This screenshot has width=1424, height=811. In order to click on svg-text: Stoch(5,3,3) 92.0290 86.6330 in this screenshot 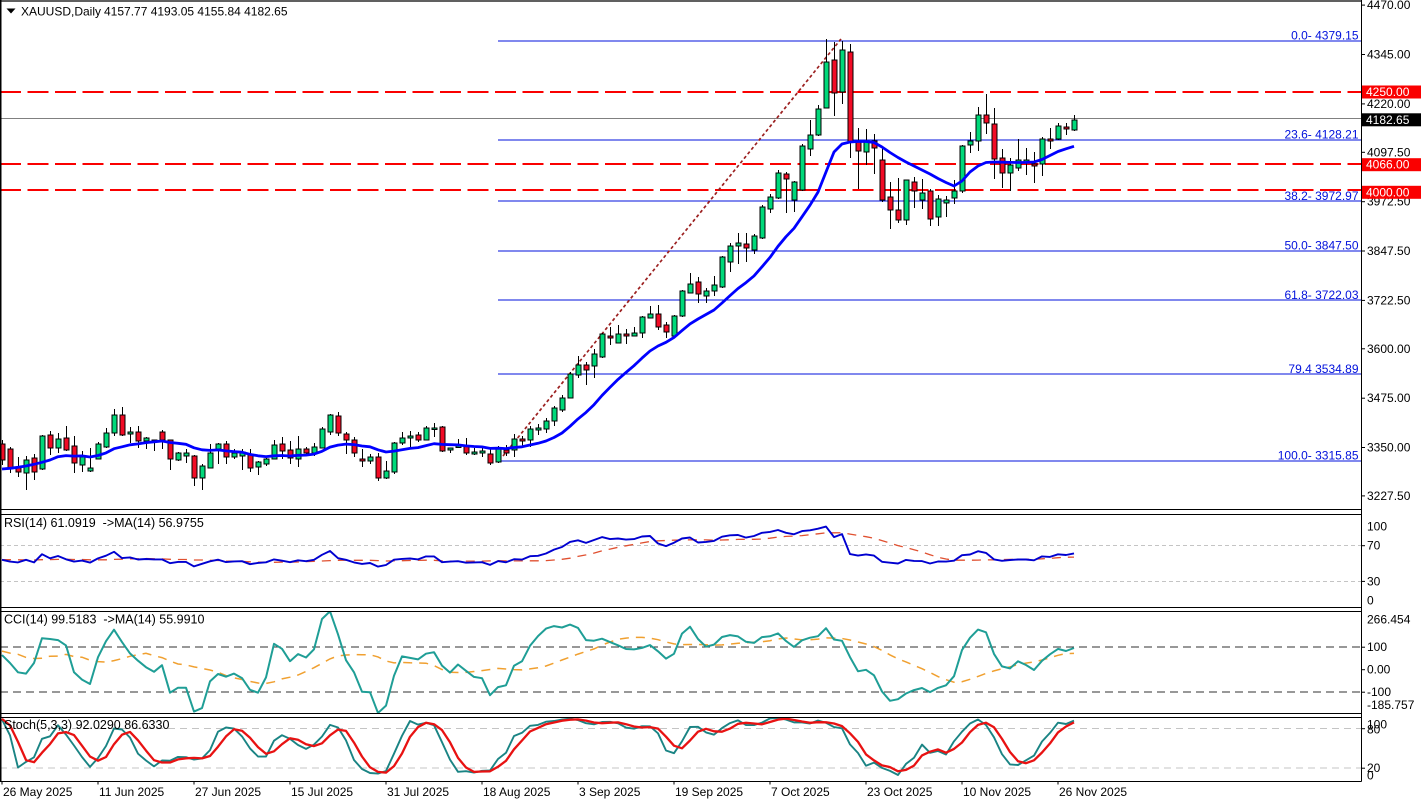, I will do `click(86, 725)`.